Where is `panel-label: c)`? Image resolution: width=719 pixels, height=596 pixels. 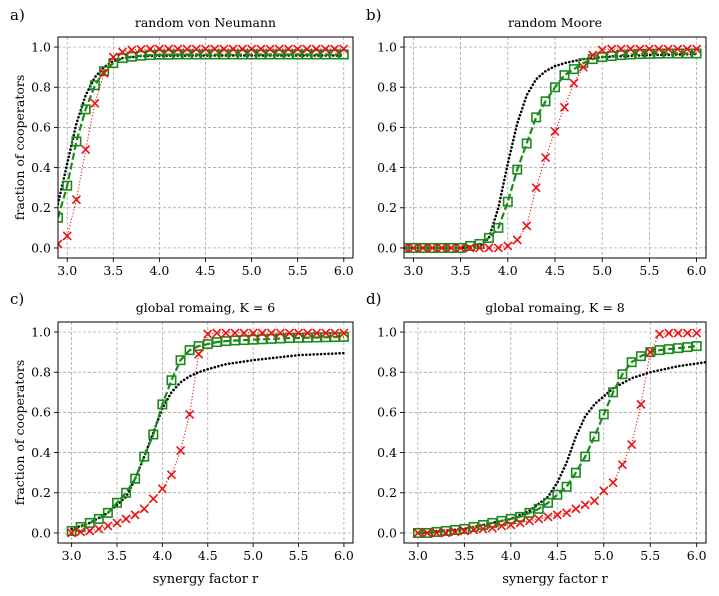
panel-label: c) is located at coordinates (17, 299).